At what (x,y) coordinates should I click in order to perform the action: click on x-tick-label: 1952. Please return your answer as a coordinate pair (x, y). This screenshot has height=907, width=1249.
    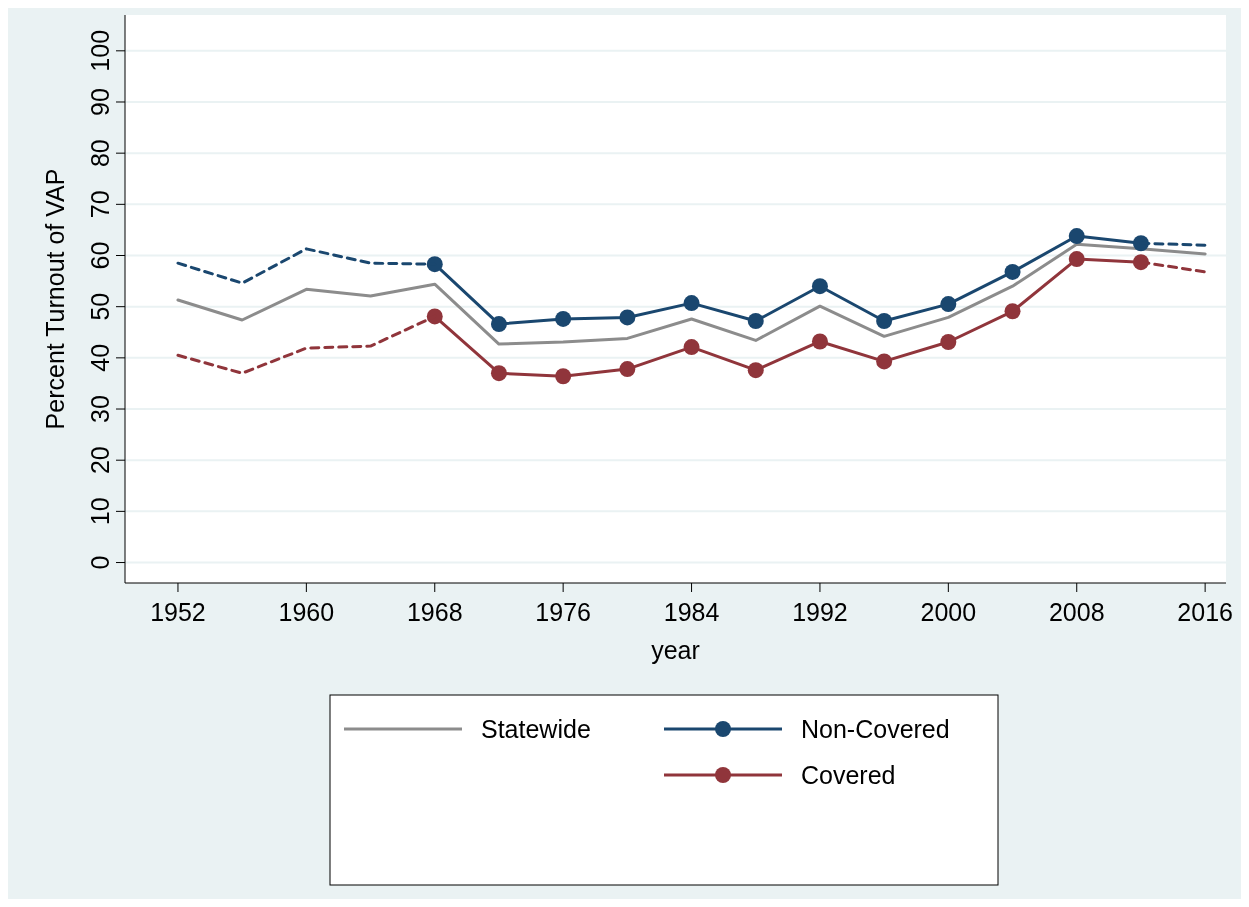
    Looking at the image, I should click on (178, 612).